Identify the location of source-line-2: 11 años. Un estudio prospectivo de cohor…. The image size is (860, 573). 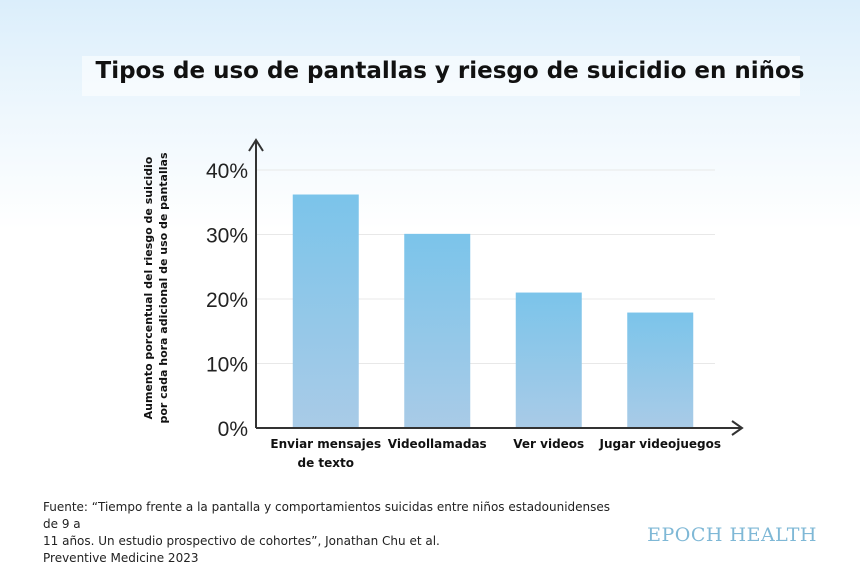
(241, 541).